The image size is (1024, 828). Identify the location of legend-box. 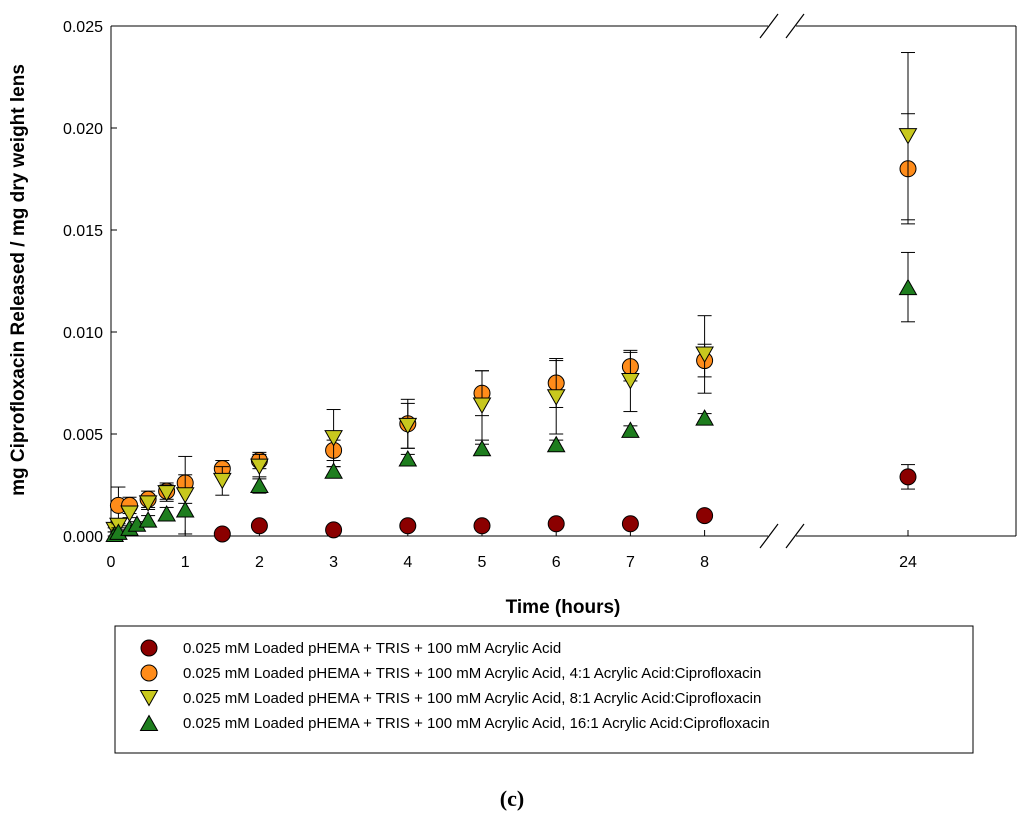
(544, 689).